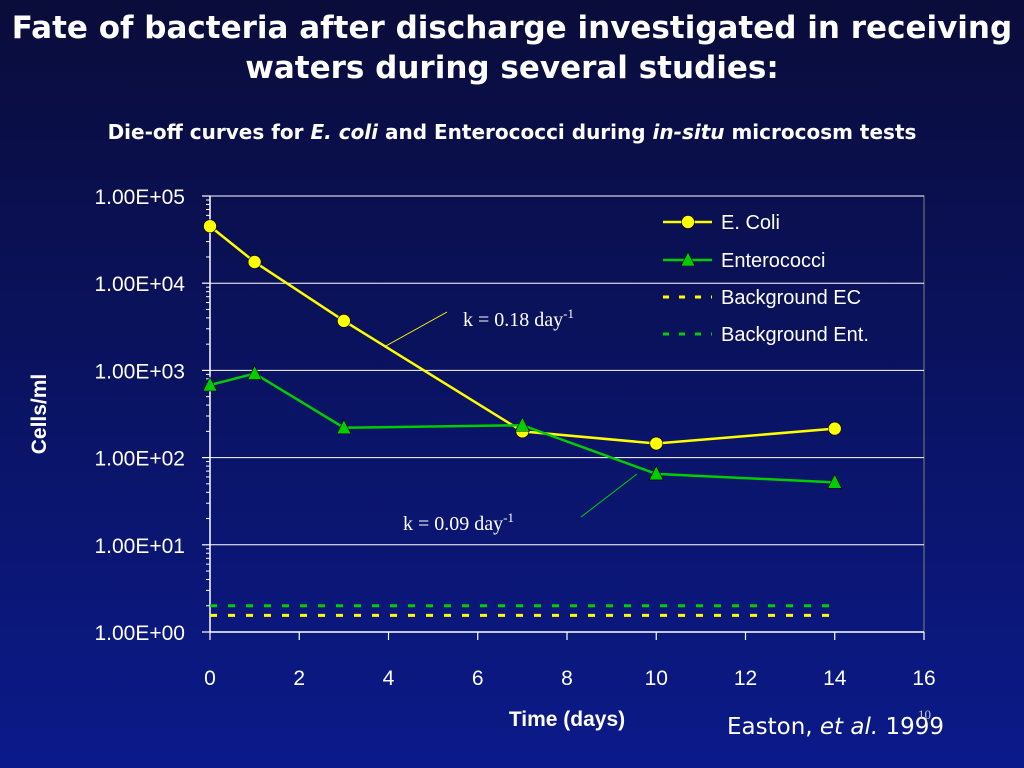  I want to click on enterococci-rate-annotation: k = 0.09 day-1, so click(458, 522).